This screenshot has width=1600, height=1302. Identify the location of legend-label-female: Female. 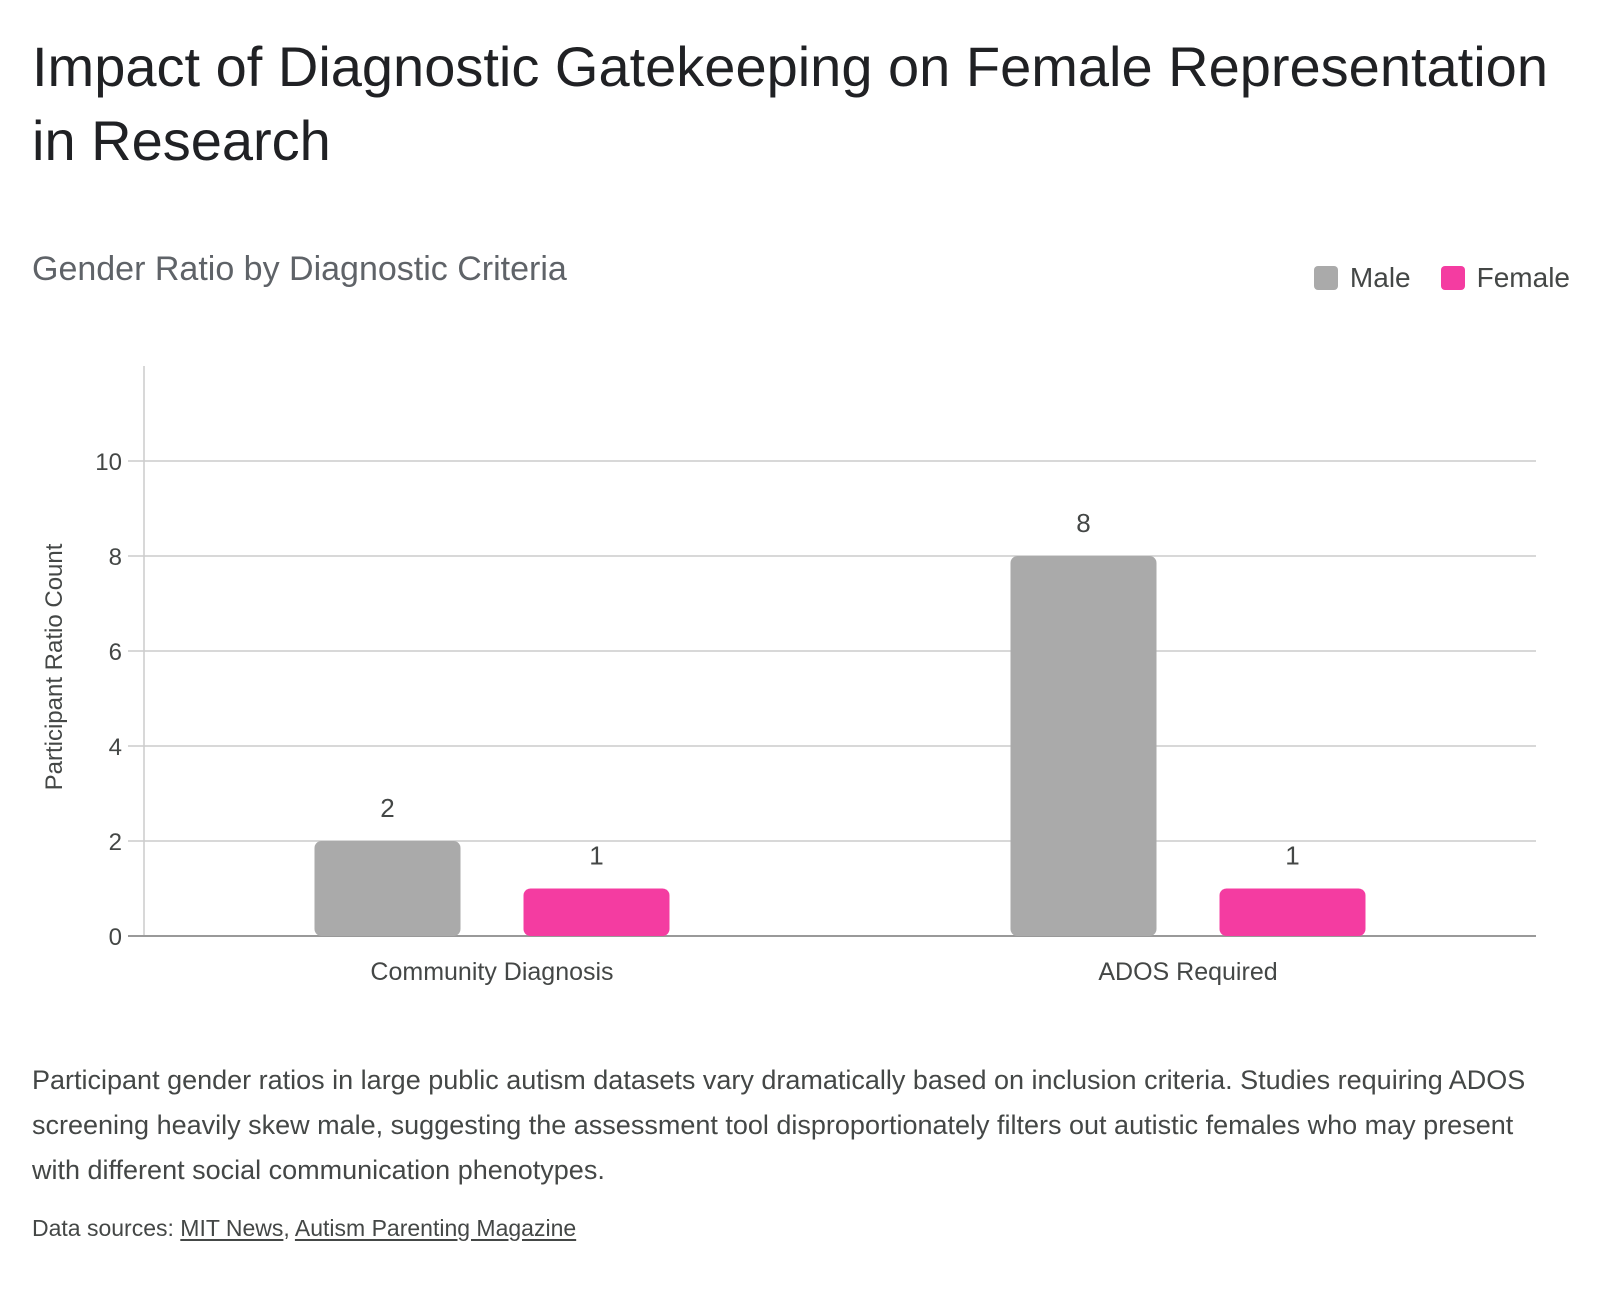
(1523, 277).